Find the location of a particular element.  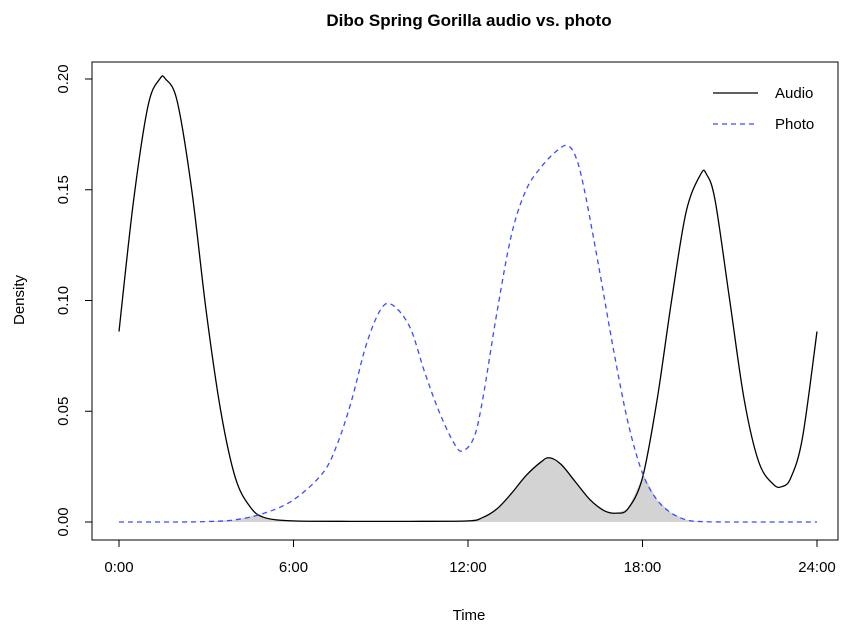

y-tick-label: 0.15 is located at coordinates (63, 189).